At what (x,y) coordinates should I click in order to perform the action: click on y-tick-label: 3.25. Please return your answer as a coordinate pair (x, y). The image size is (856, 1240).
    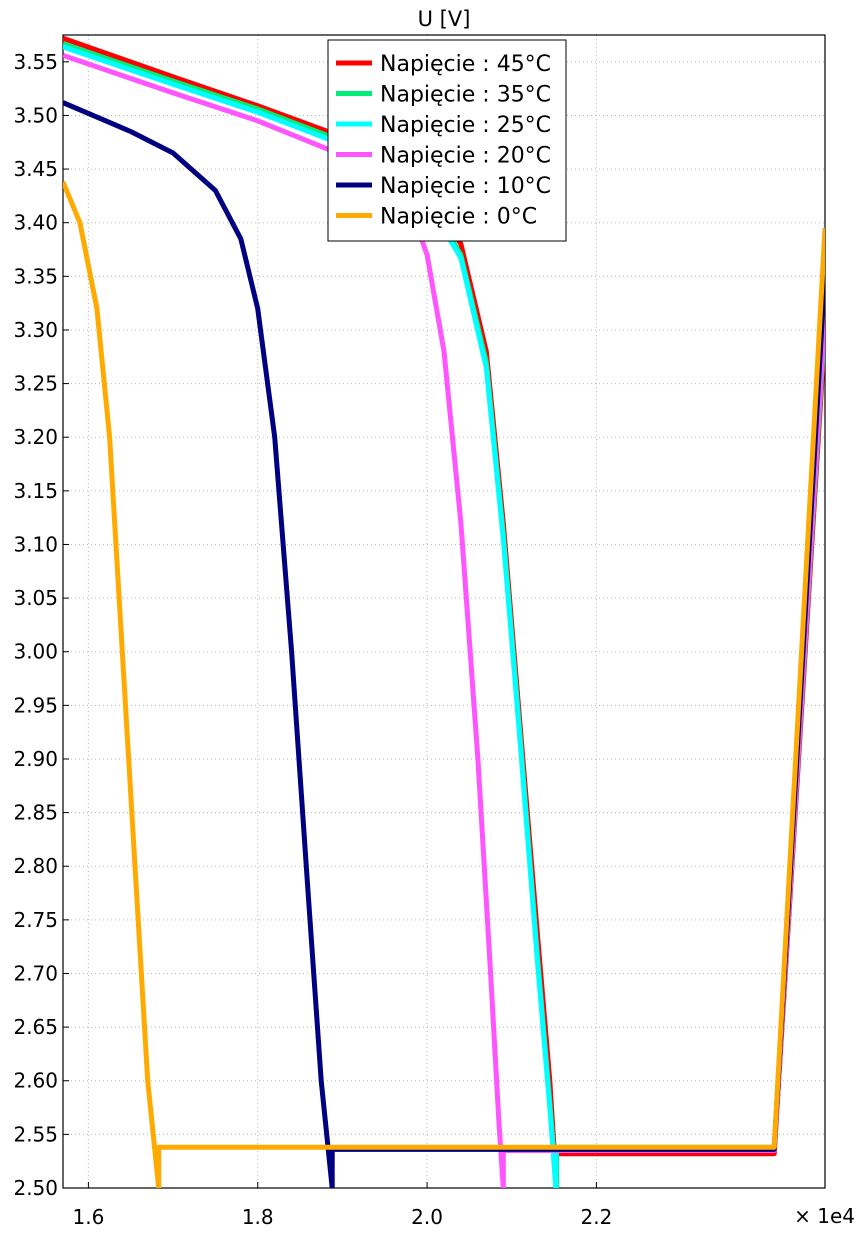
    Looking at the image, I should click on (35, 384).